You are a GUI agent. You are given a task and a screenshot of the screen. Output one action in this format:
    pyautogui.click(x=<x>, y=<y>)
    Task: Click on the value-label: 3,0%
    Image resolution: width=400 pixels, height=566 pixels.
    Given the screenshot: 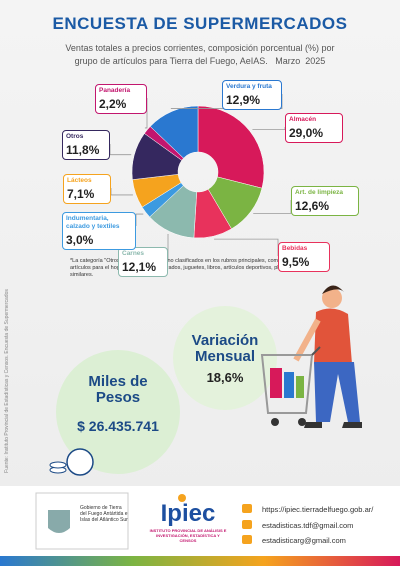 What is the action you would take?
    pyautogui.click(x=80, y=240)
    